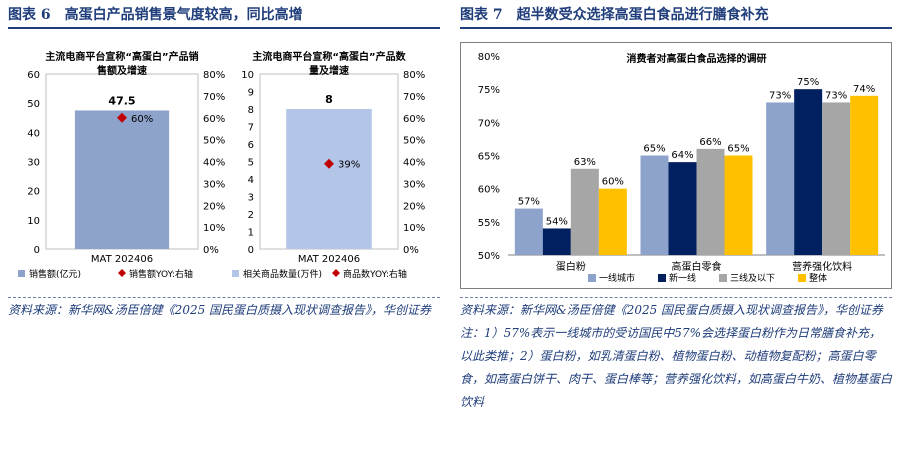 Image resolution: width=897 pixels, height=457 pixels. What do you see at coordinates (614, 15) in the screenshot?
I see `figure7-title: 图表 7 超半数受众选择高蛋白食品进行膳食补充` at bounding box center [614, 15].